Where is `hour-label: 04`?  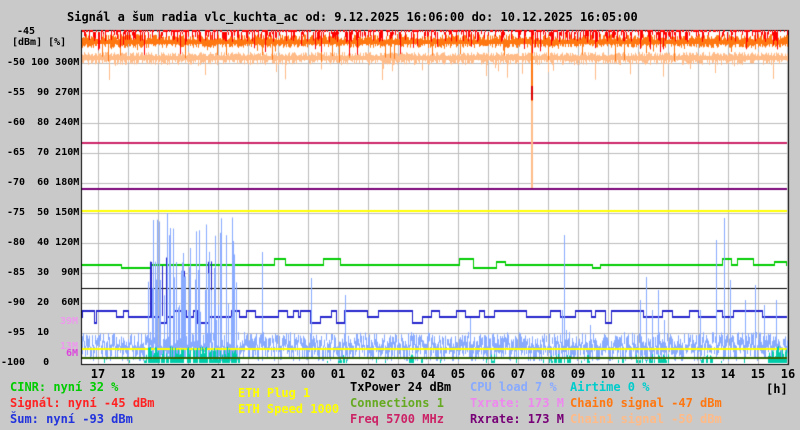
hour-label: 04 is located at coordinates (428, 374).